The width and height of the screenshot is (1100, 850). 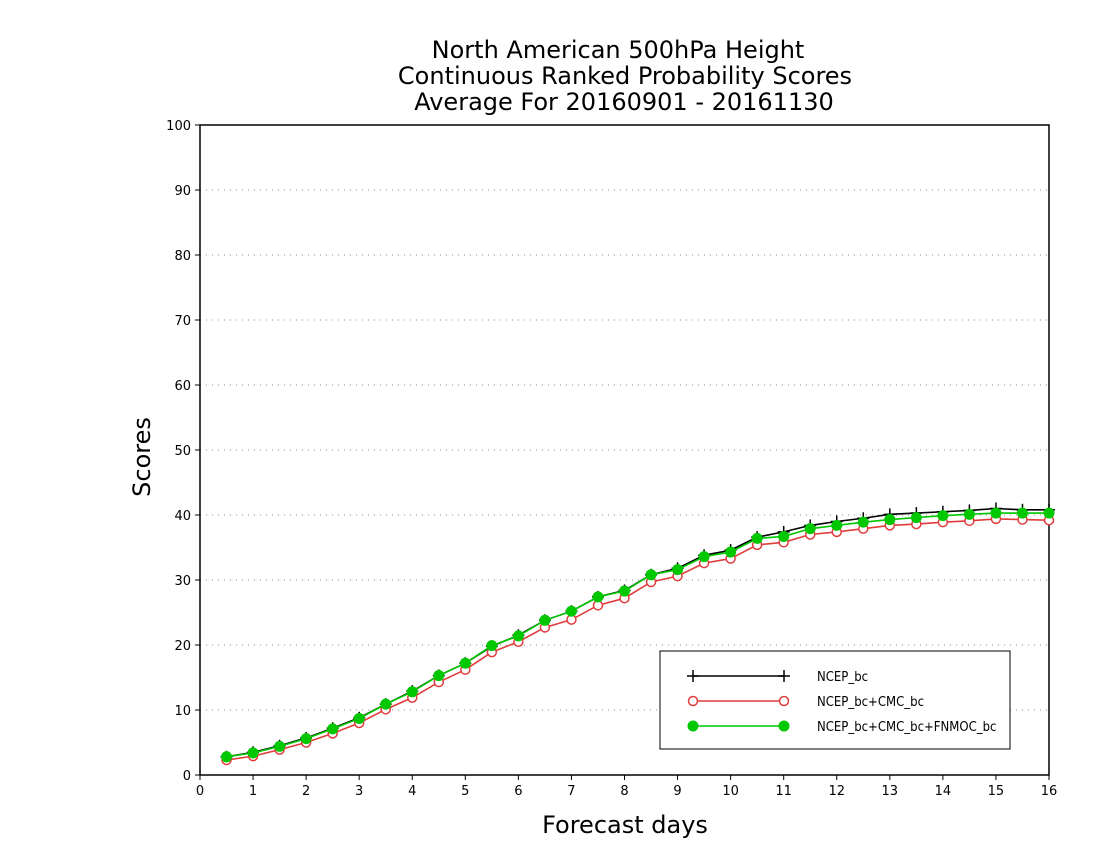 I want to click on x-tick-label: 13, so click(x=890, y=791).